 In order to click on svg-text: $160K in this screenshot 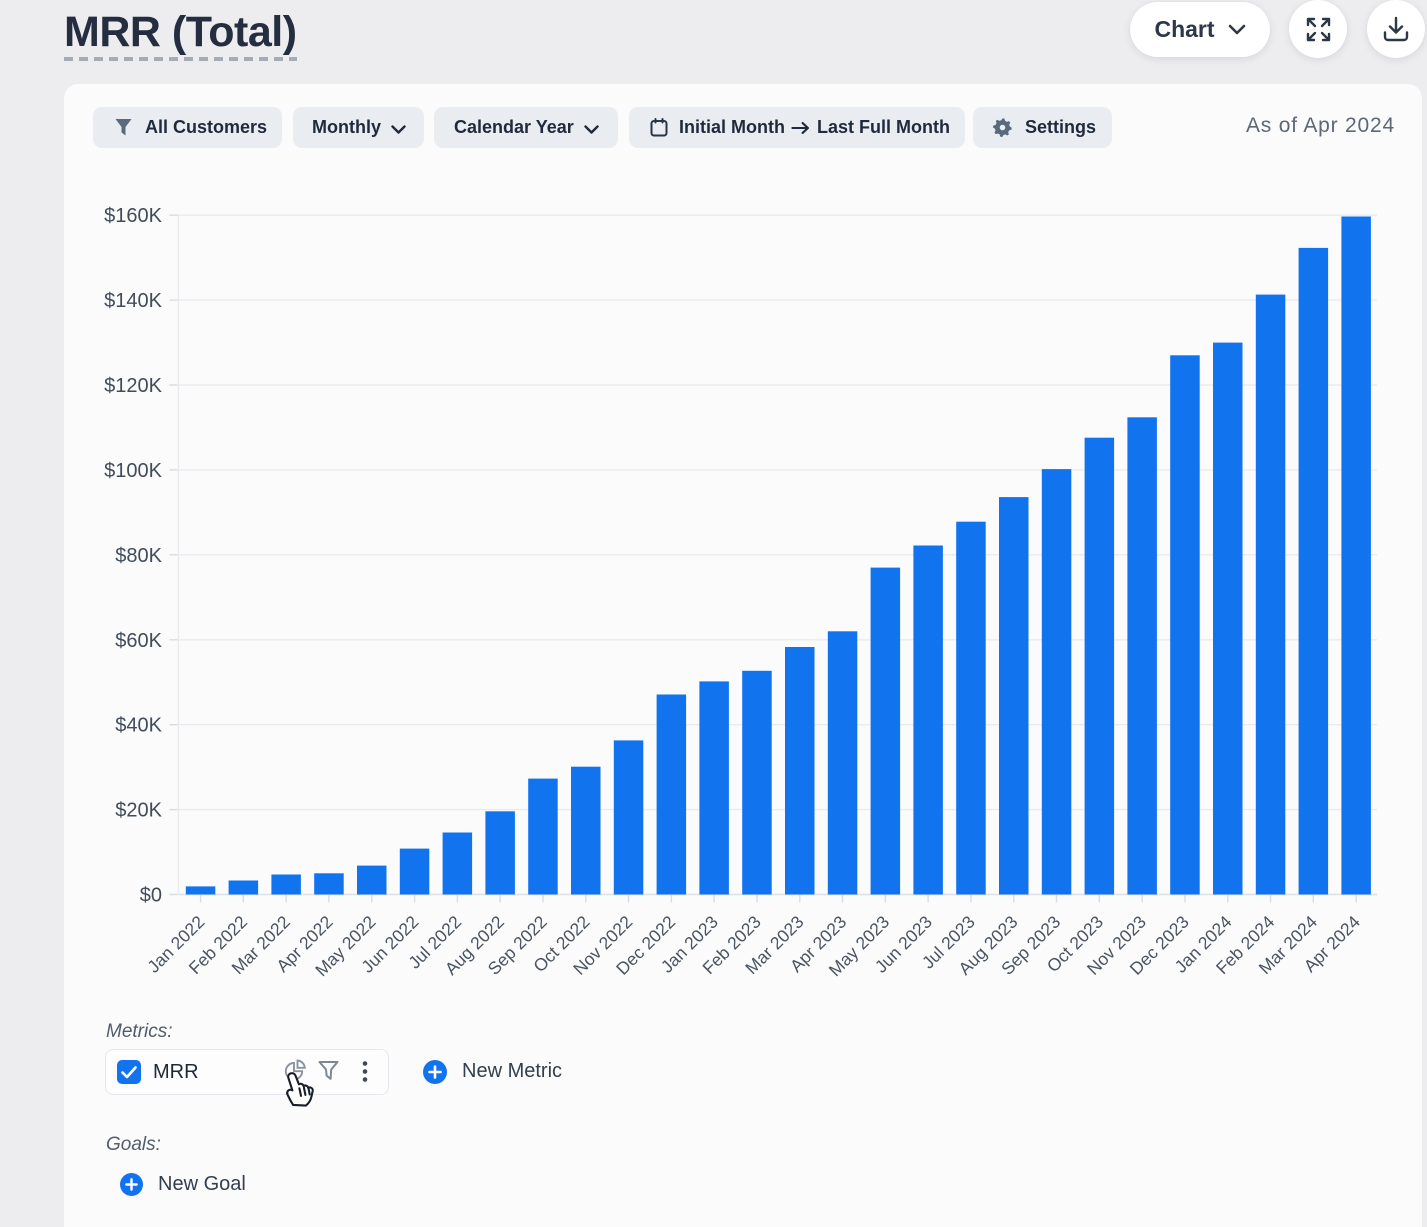, I will do `click(133, 216)`.